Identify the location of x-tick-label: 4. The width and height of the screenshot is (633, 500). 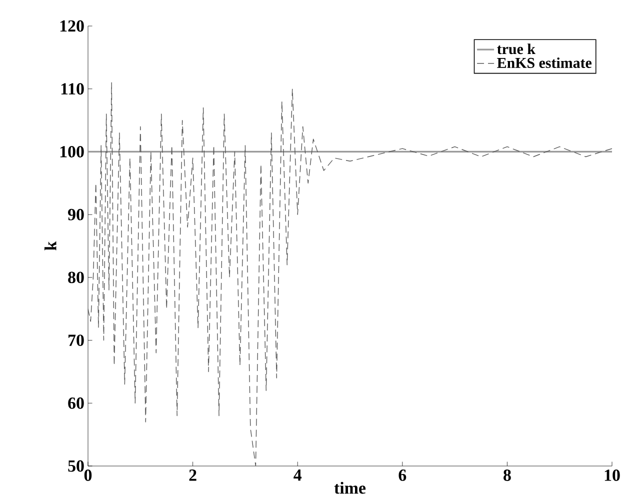
(298, 475).